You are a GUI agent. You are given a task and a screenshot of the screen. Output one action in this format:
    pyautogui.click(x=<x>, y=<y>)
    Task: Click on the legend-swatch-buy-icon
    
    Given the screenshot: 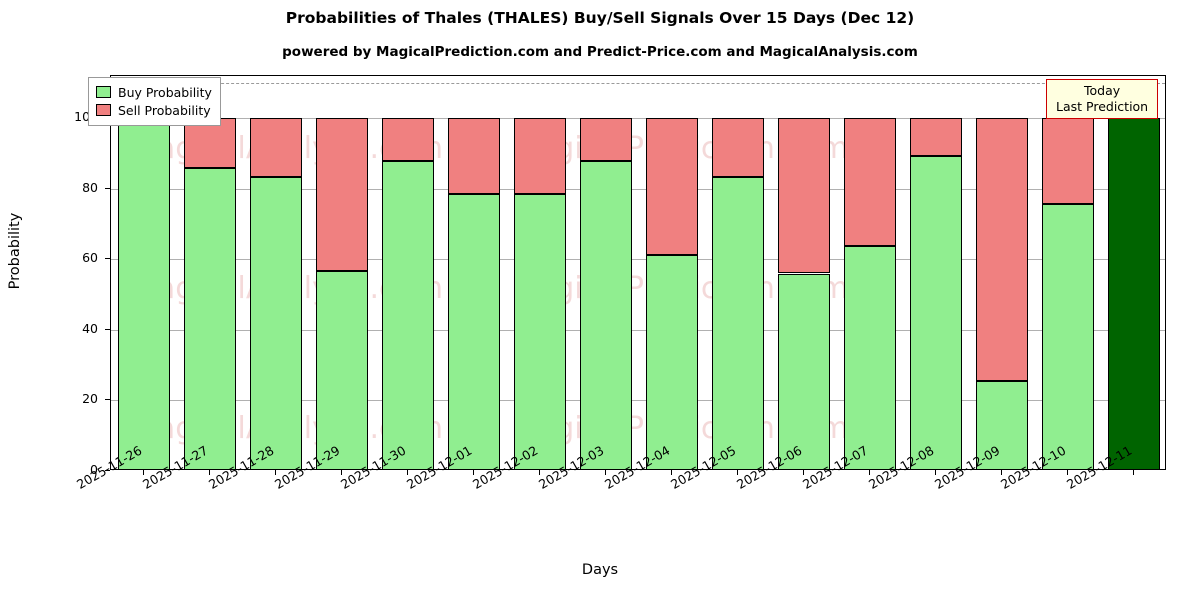 What is the action you would take?
    pyautogui.click(x=103, y=92)
    